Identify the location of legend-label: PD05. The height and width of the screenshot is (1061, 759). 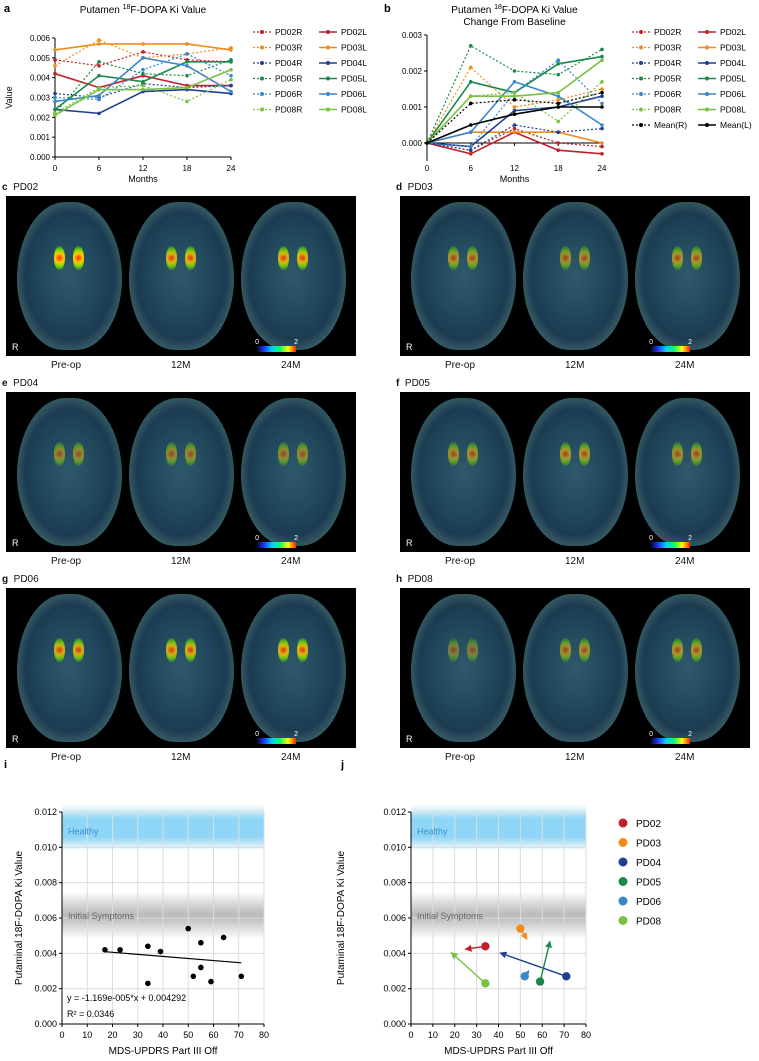
(648, 883).